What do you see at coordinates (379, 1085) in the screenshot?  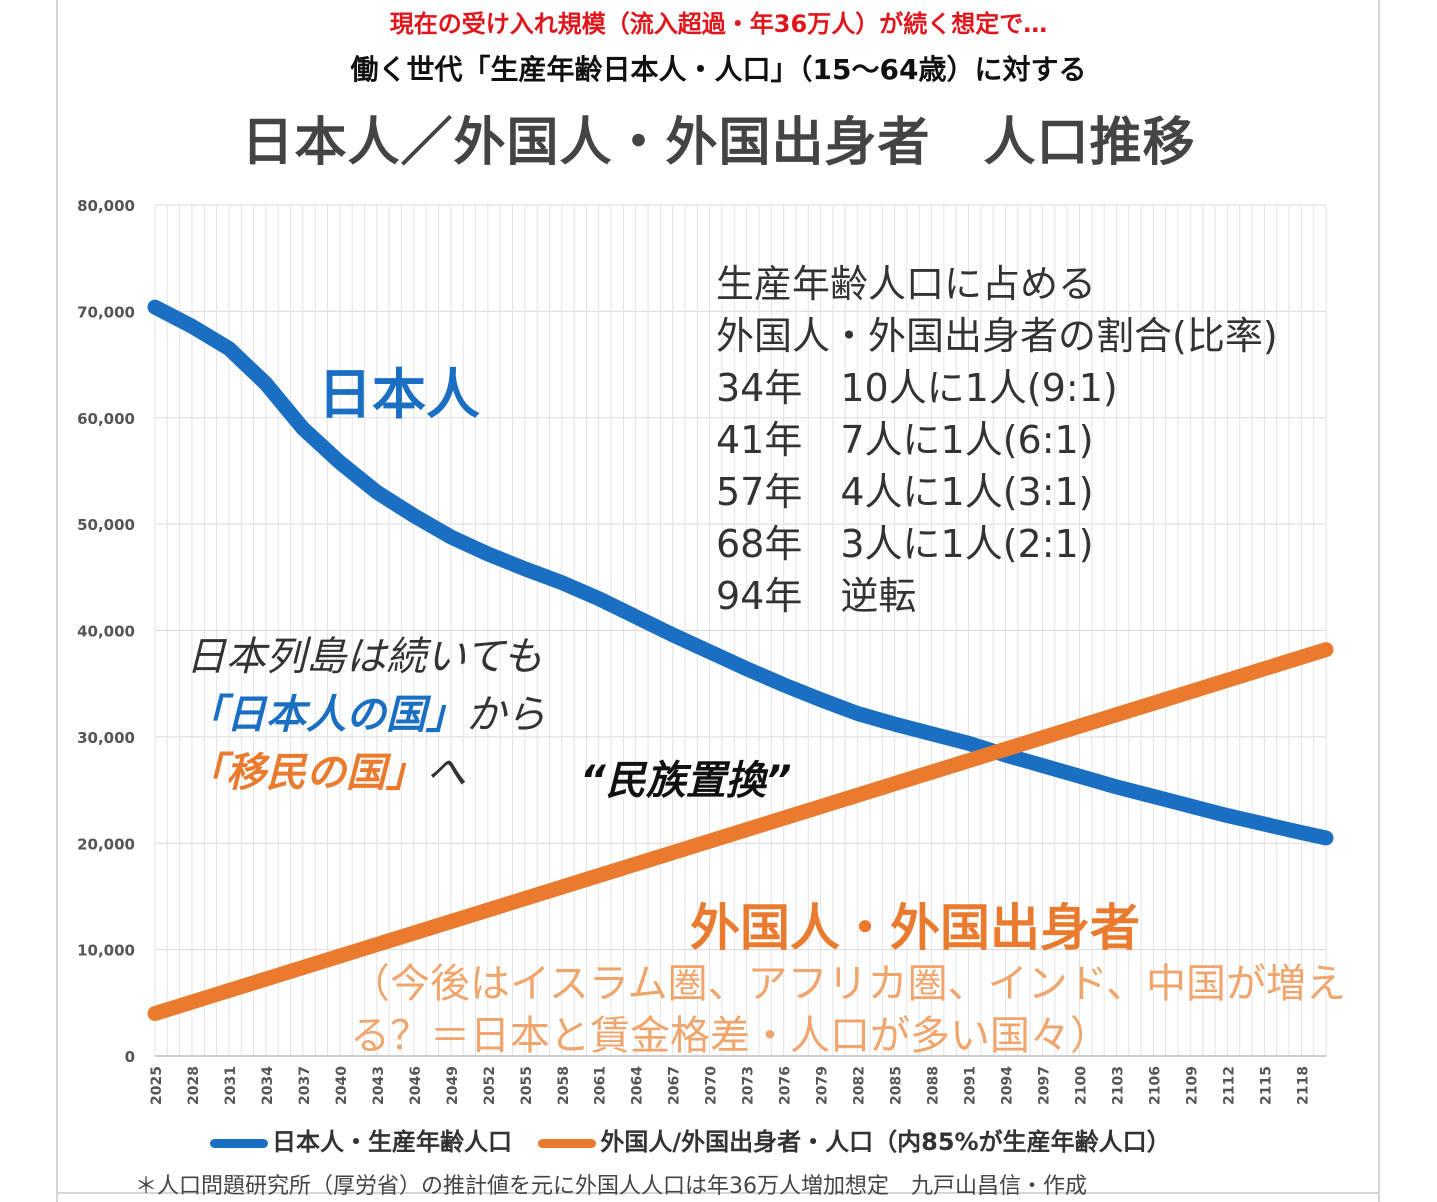 I see `x-tick-label: 2043` at bounding box center [379, 1085].